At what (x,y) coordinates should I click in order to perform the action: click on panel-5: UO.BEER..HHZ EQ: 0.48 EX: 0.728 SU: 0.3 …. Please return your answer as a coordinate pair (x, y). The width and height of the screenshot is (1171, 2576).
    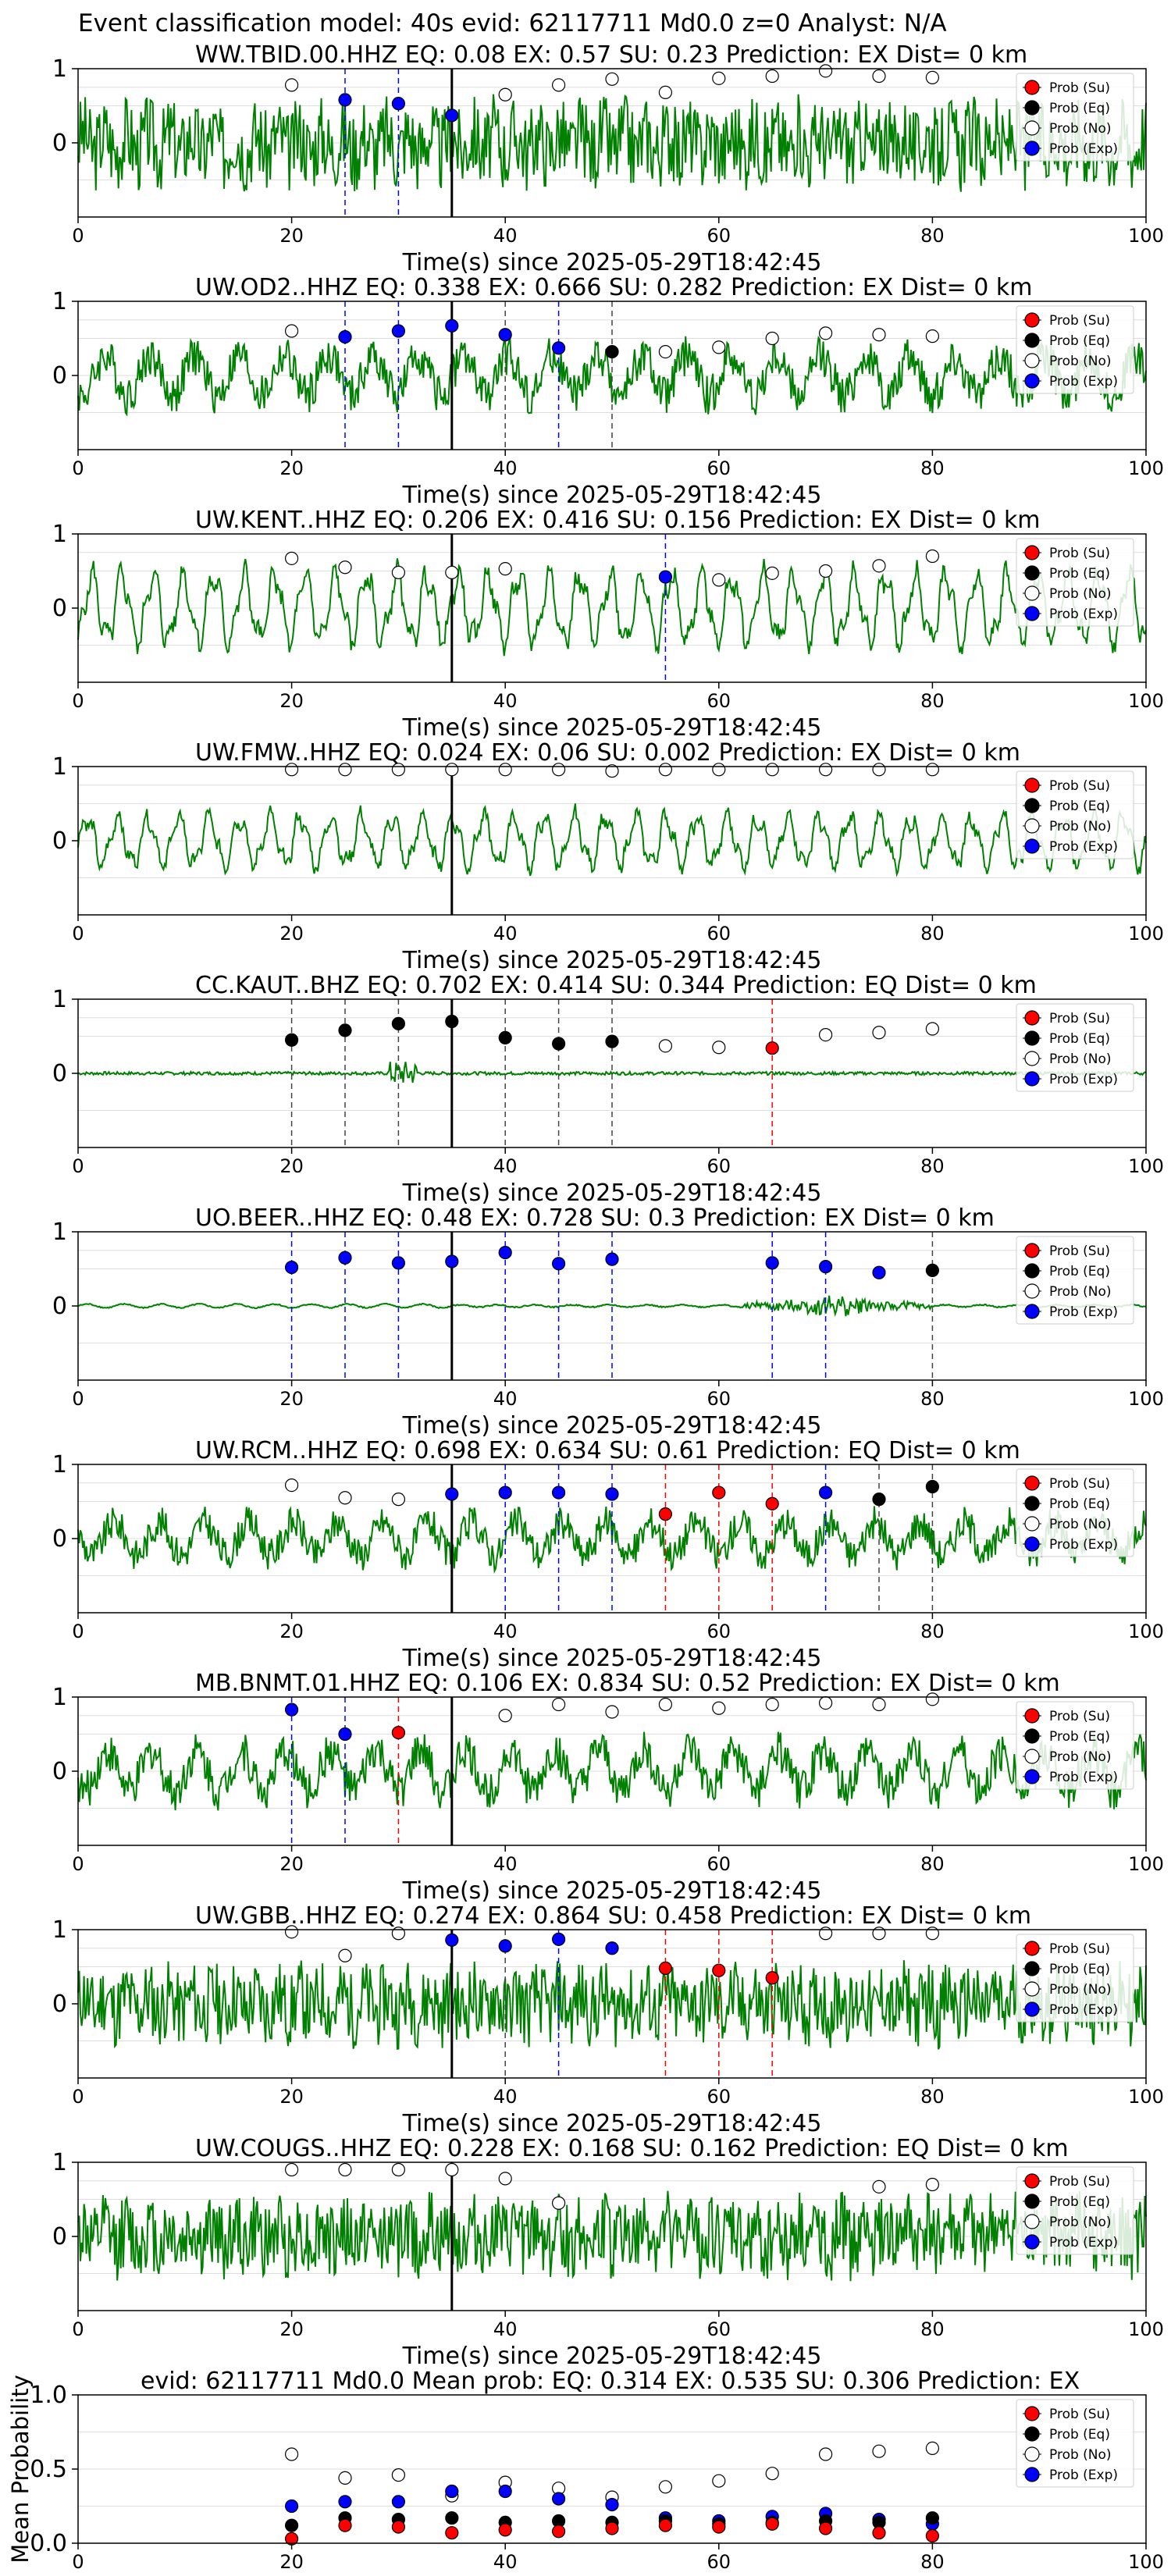
    Looking at the image, I should click on (608, 1321).